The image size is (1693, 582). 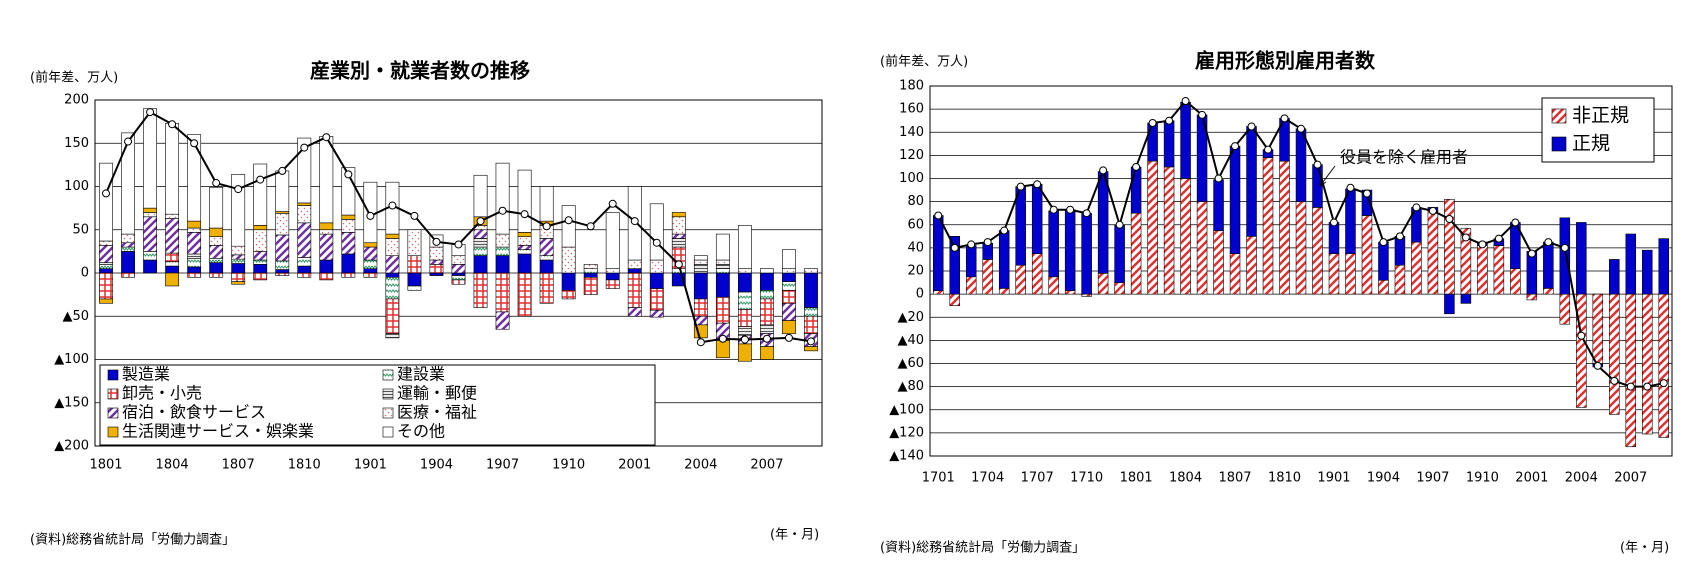 I want to click on x-tick-label: 2004, so click(x=700, y=465).